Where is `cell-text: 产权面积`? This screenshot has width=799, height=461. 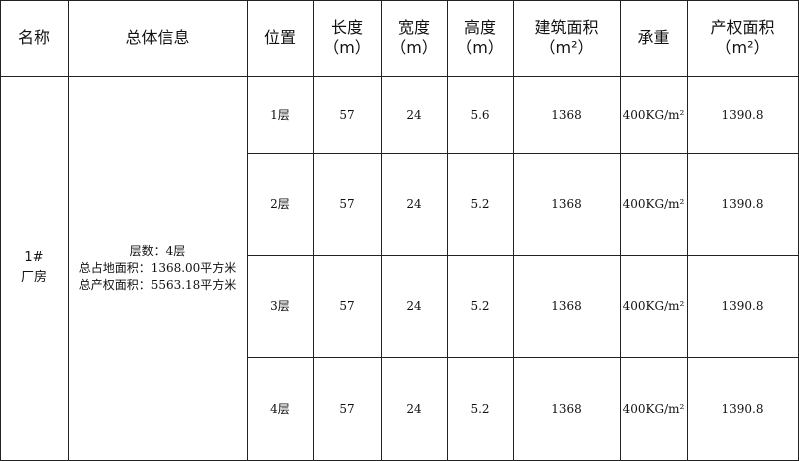 cell-text: 产权面积 is located at coordinates (742, 27).